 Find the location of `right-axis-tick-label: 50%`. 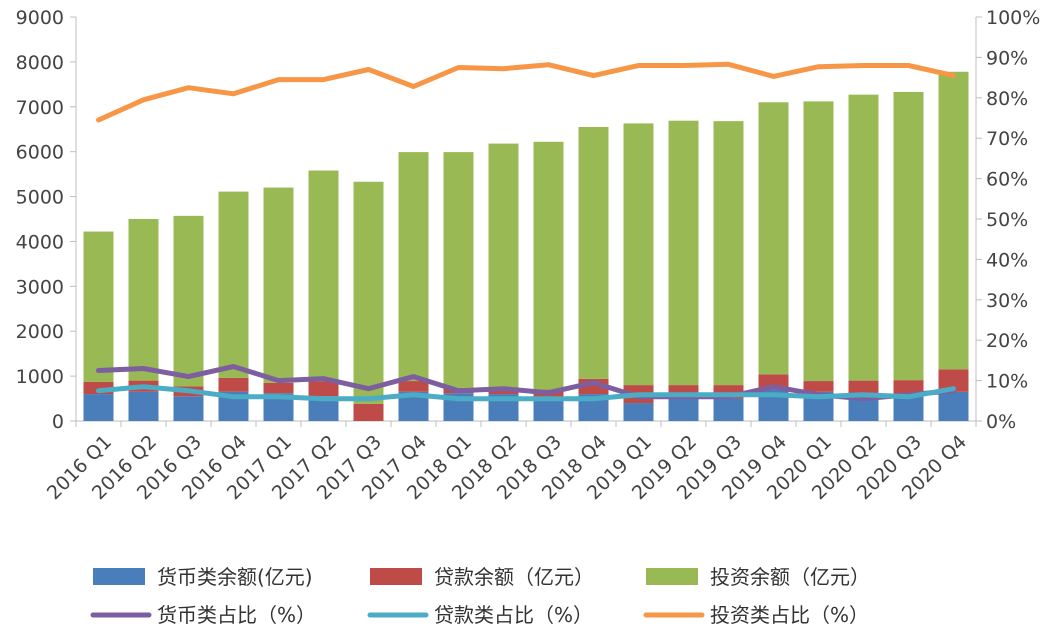

right-axis-tick-label: 50% is located at coordinates (1007, 220).